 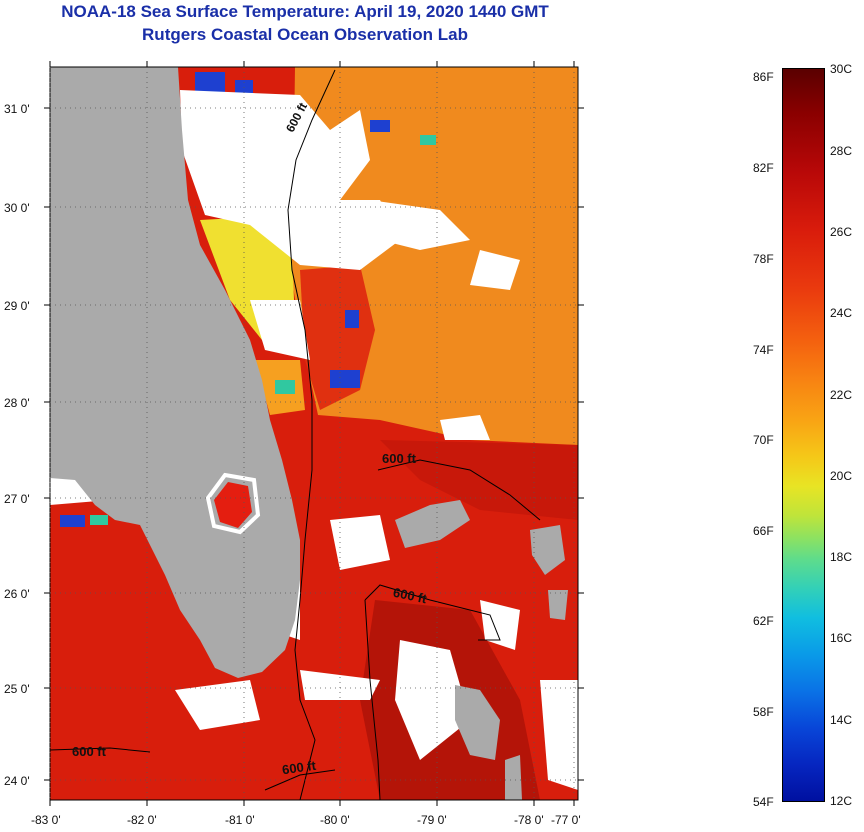 What do you see at coordinates (841, 638) in the screenshot?
I see `colorbar-c-label: 16C` at bounding box center [841, 638].